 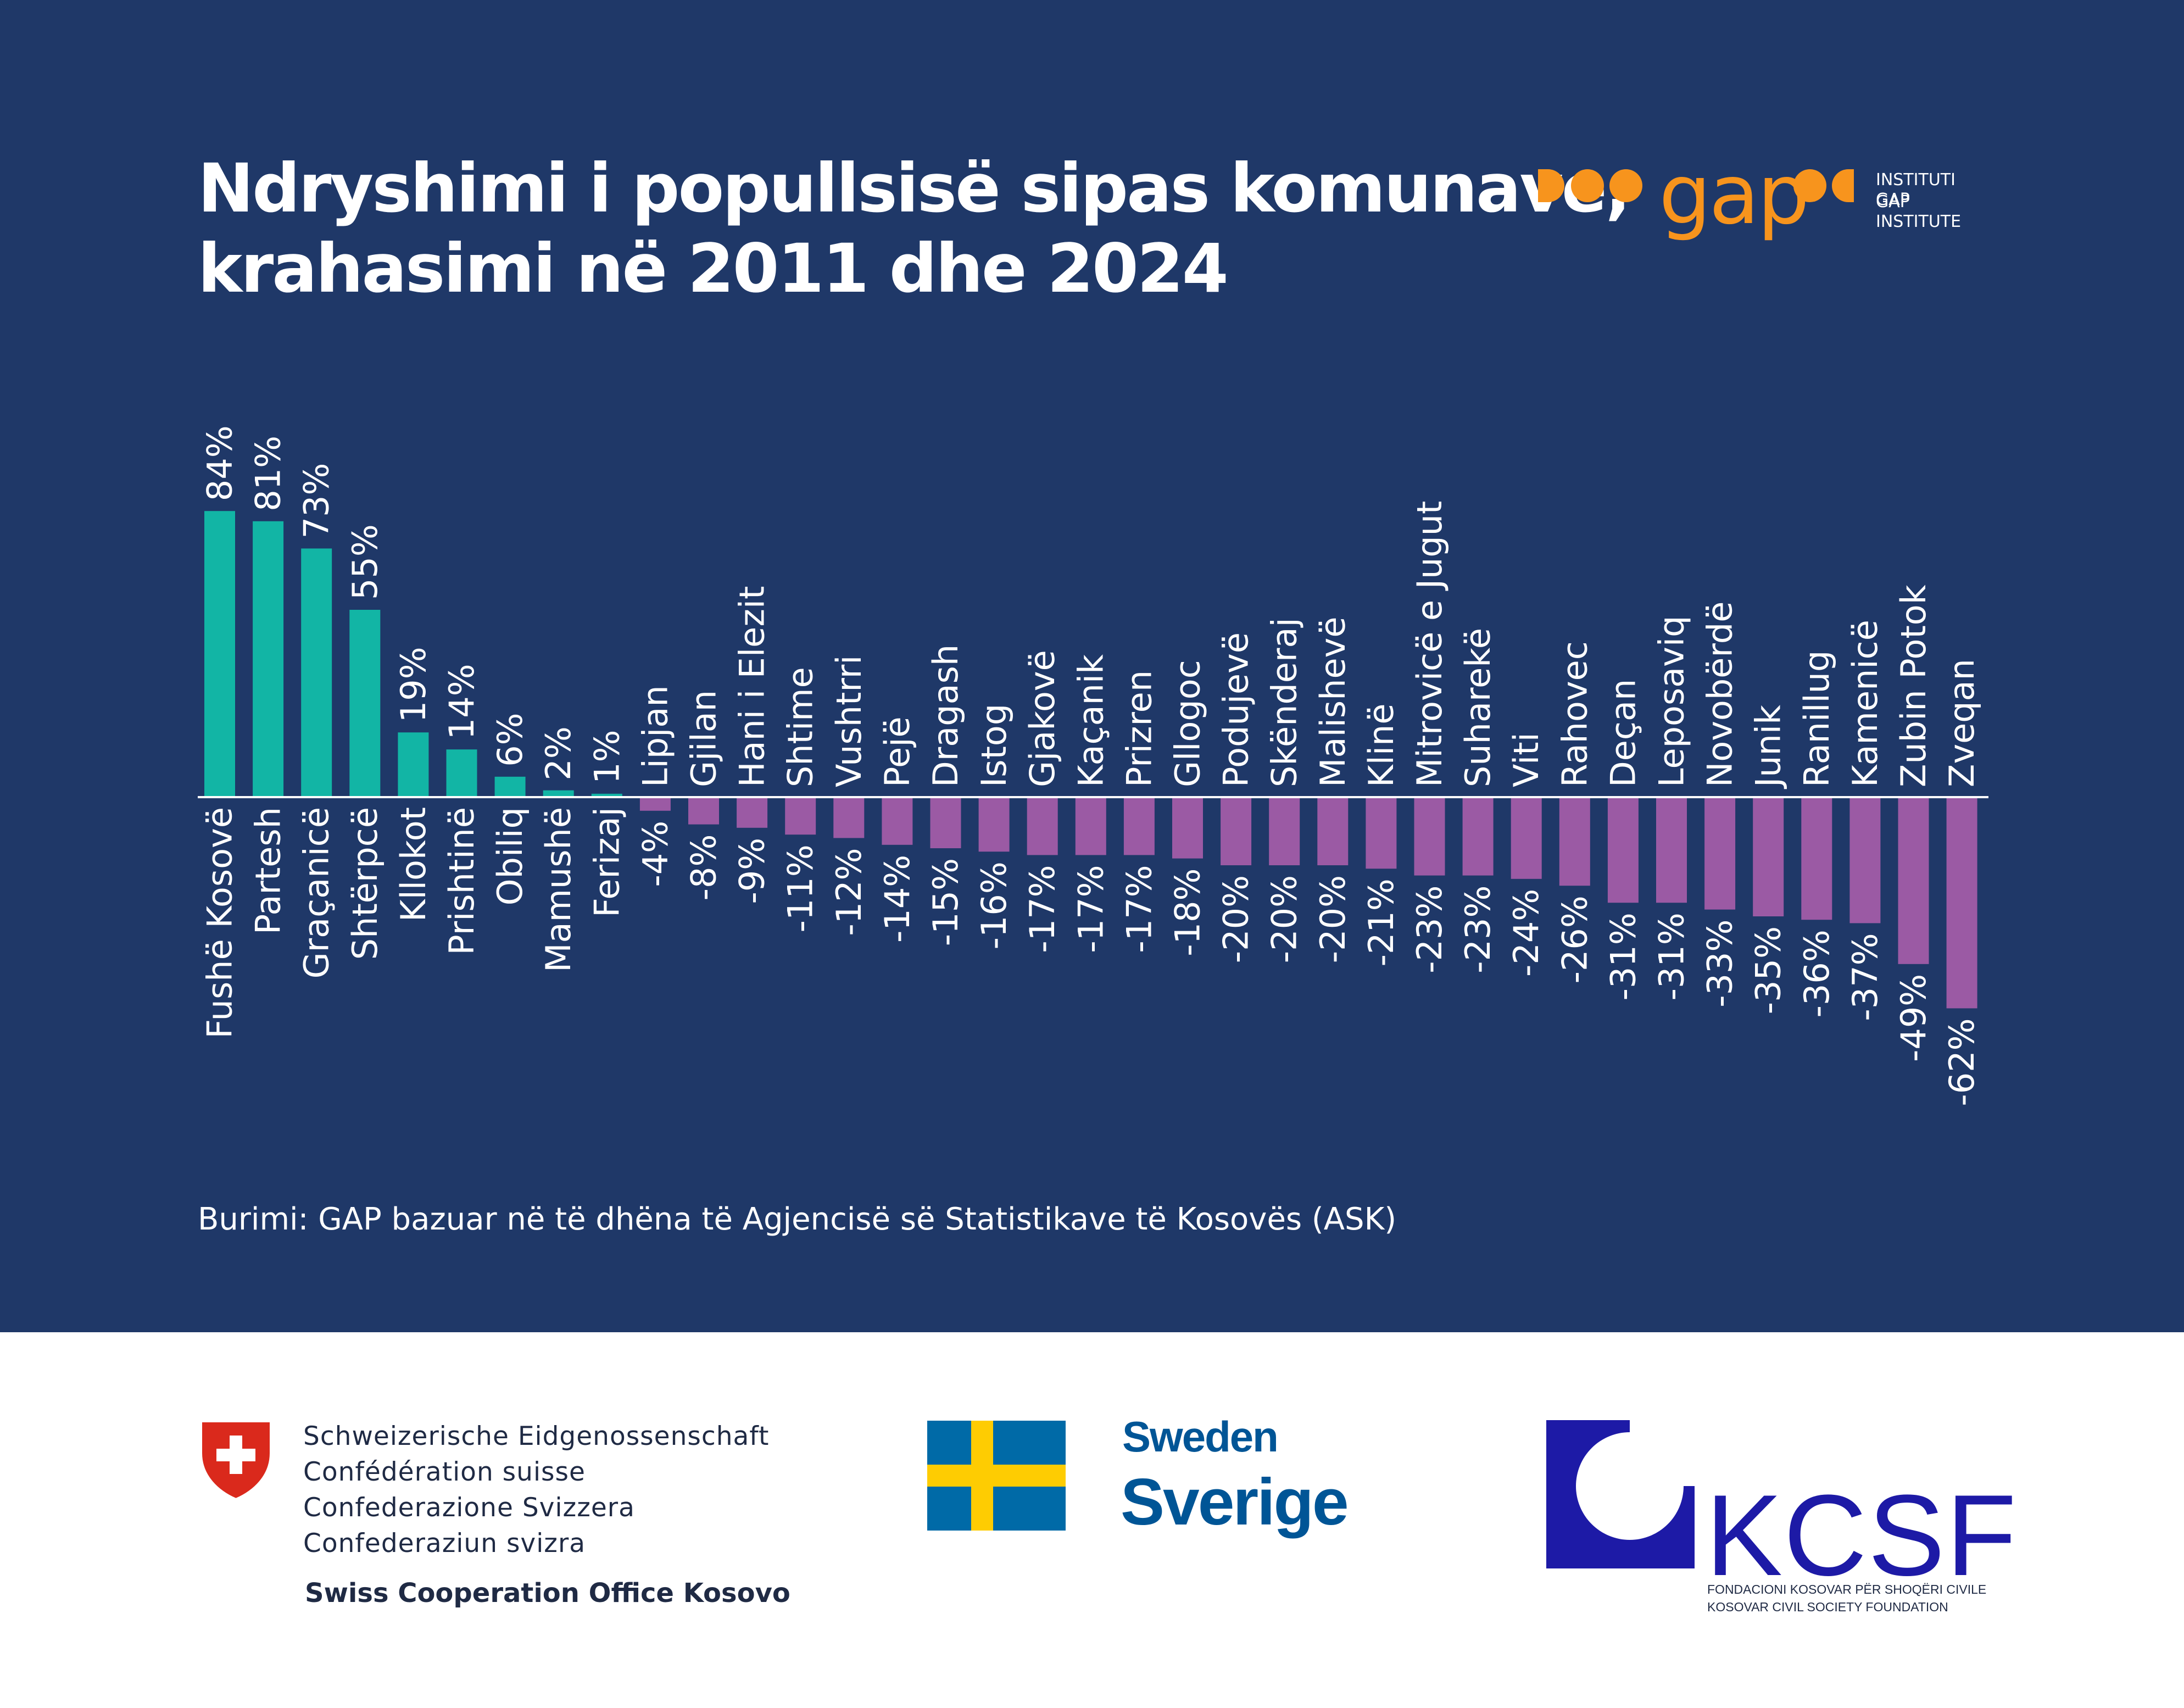 I want to click on value-label: -11%, so click(x=801, y=888).